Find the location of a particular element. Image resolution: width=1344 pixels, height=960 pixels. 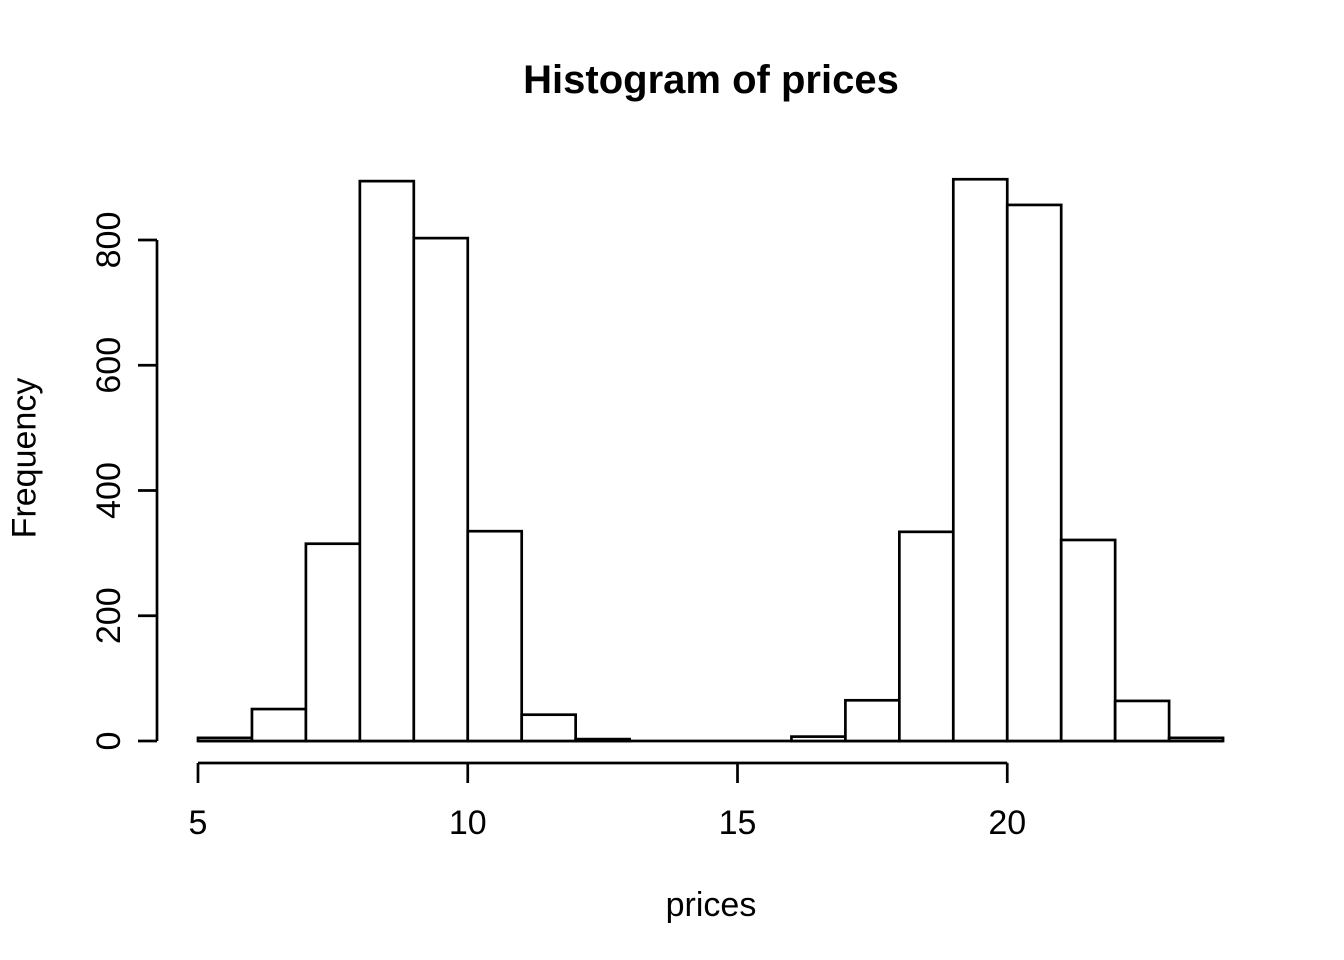

y-tick-label: 0 is located at coordinates (109, 741).